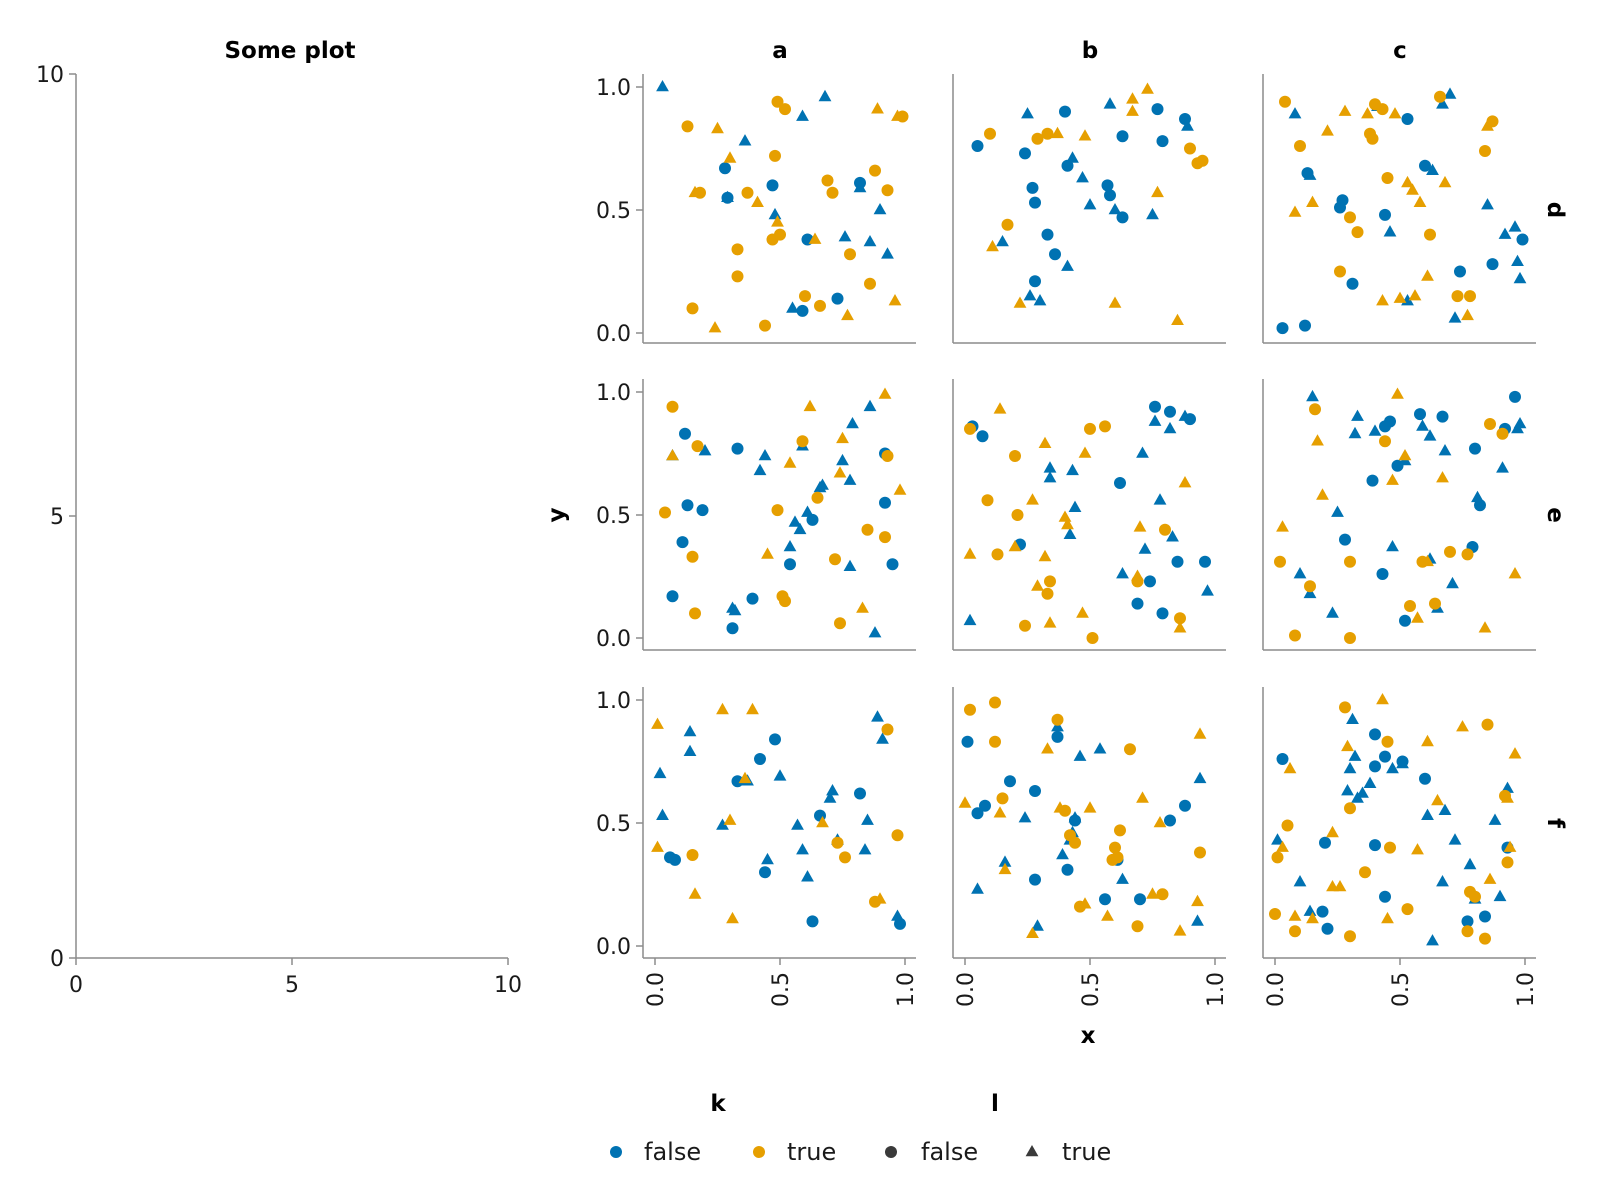 The image size is (1600, 1200). I want to click on facet-panel-axes: 0.0 0.5 1.0, so click(756, 515).